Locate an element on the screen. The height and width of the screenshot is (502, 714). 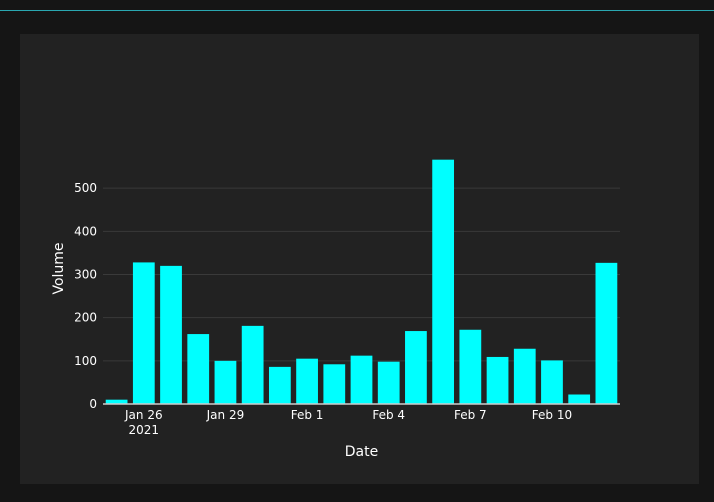
y-tick-label: 400 is located at coordinates (85, 231).